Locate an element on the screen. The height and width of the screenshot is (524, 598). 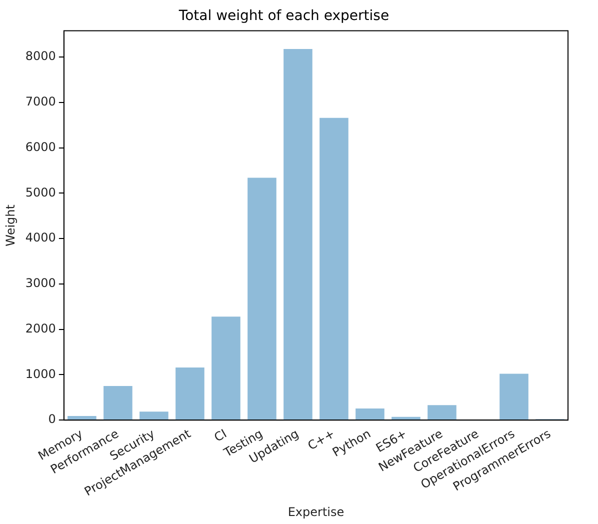
y-tick-label: 1000 is located at coordinates (40, 373).